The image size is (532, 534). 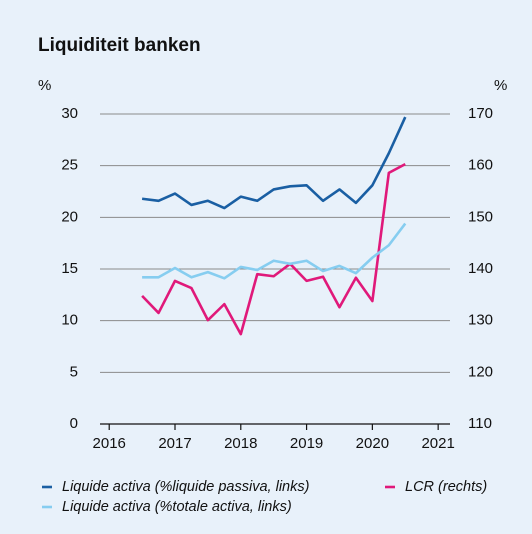 What do you see at coordinates (306, 443) in the screenshot?
I see `x-tick-label: 2019` at bounding box center [306, 443].